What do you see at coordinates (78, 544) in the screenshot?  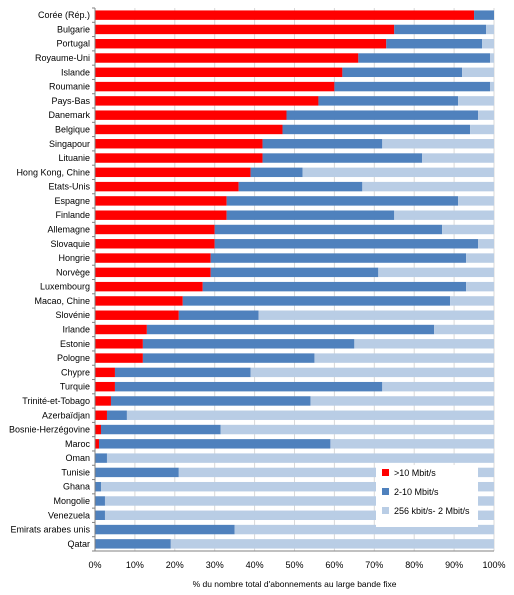 I see `category-label: Qatar` at bounding box center [78, 544].